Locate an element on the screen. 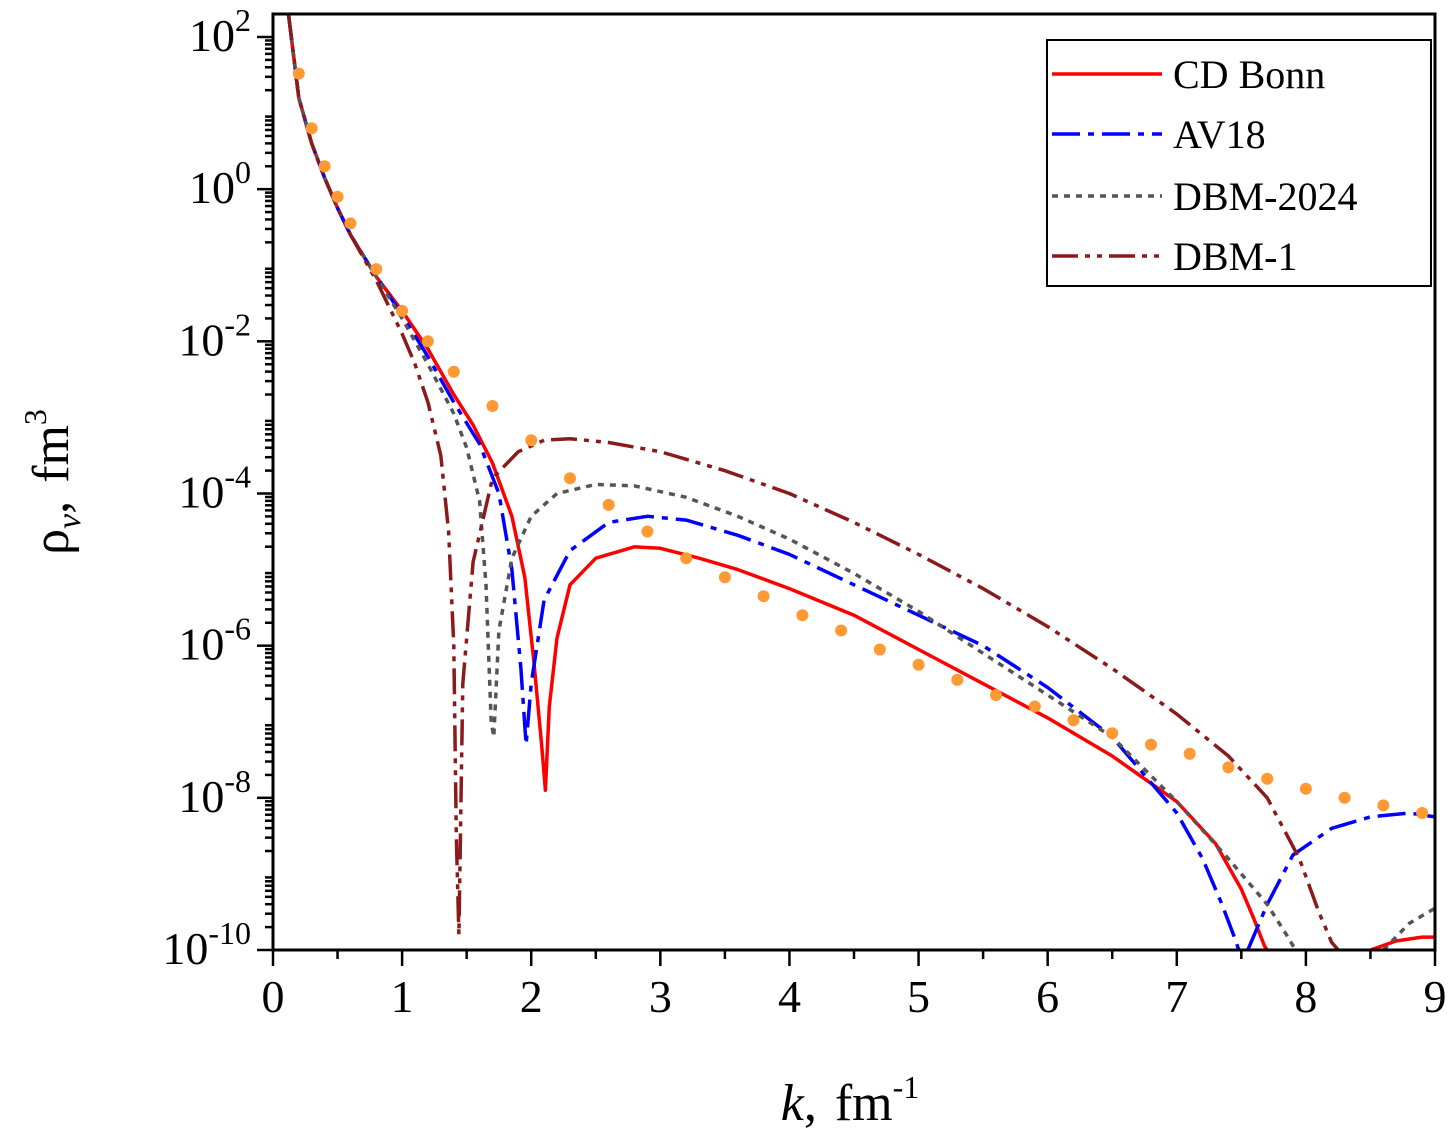  y-axis-exp: 3 is located at coordinates (35, 417).